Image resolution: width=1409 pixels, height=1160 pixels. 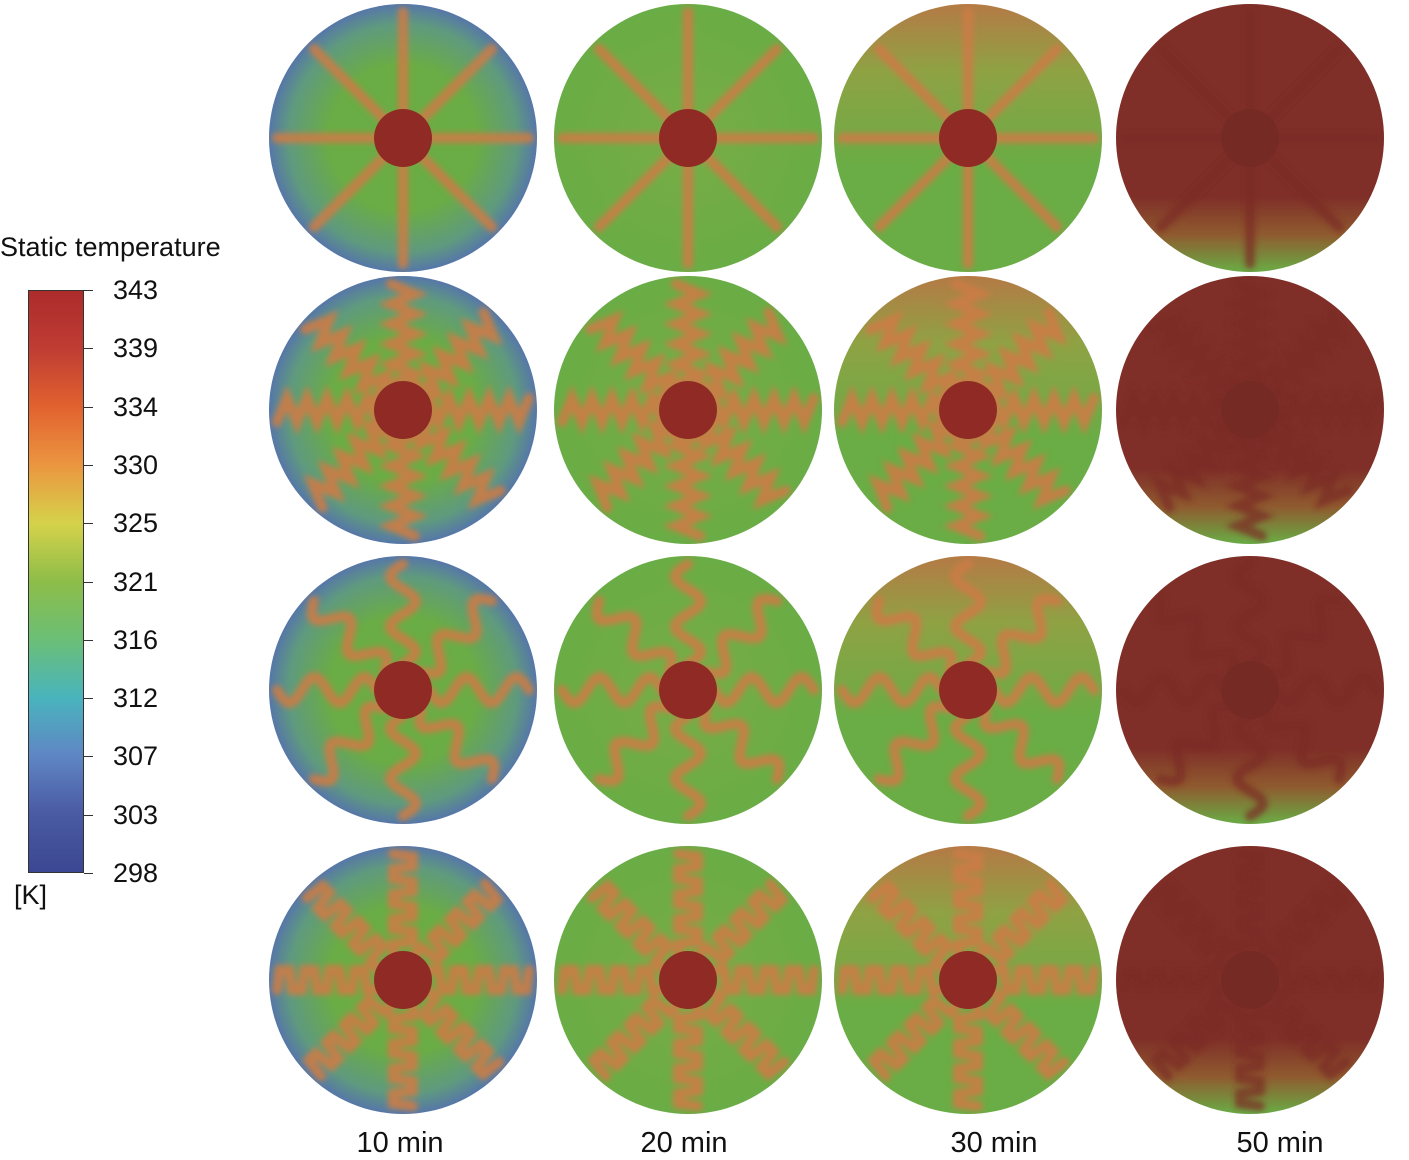 I want to click on column-label-50min: 50 min, so click(x=1280, y=1143).